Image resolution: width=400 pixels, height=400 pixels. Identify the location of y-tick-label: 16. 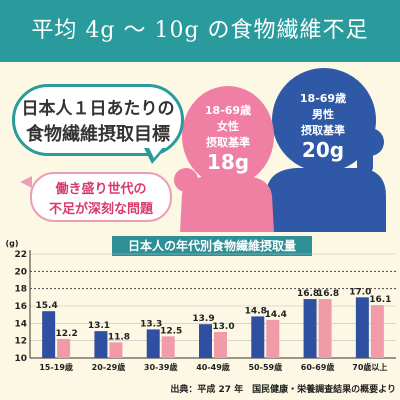
(20, 307).